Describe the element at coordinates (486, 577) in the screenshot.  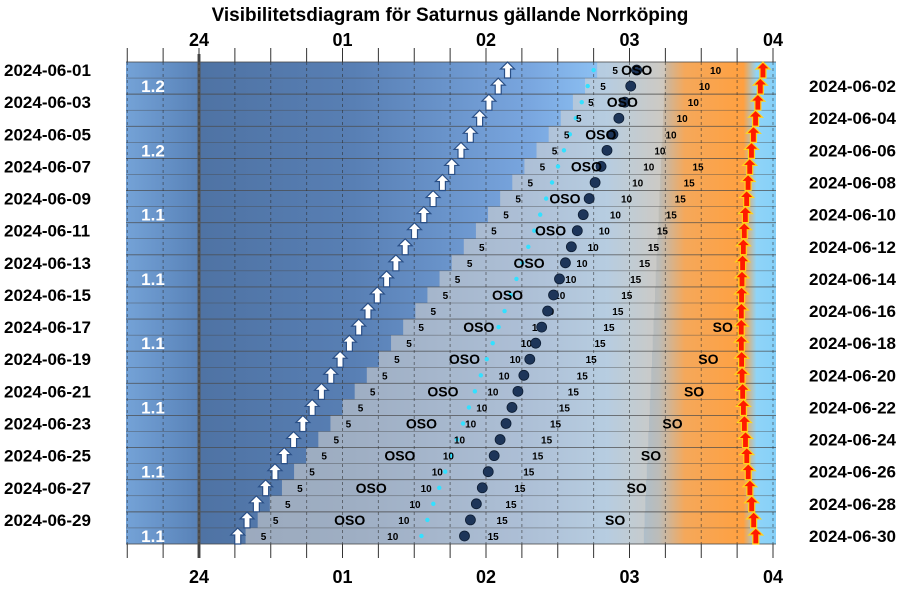
I see `hour-label-bottom: 02` at that location.